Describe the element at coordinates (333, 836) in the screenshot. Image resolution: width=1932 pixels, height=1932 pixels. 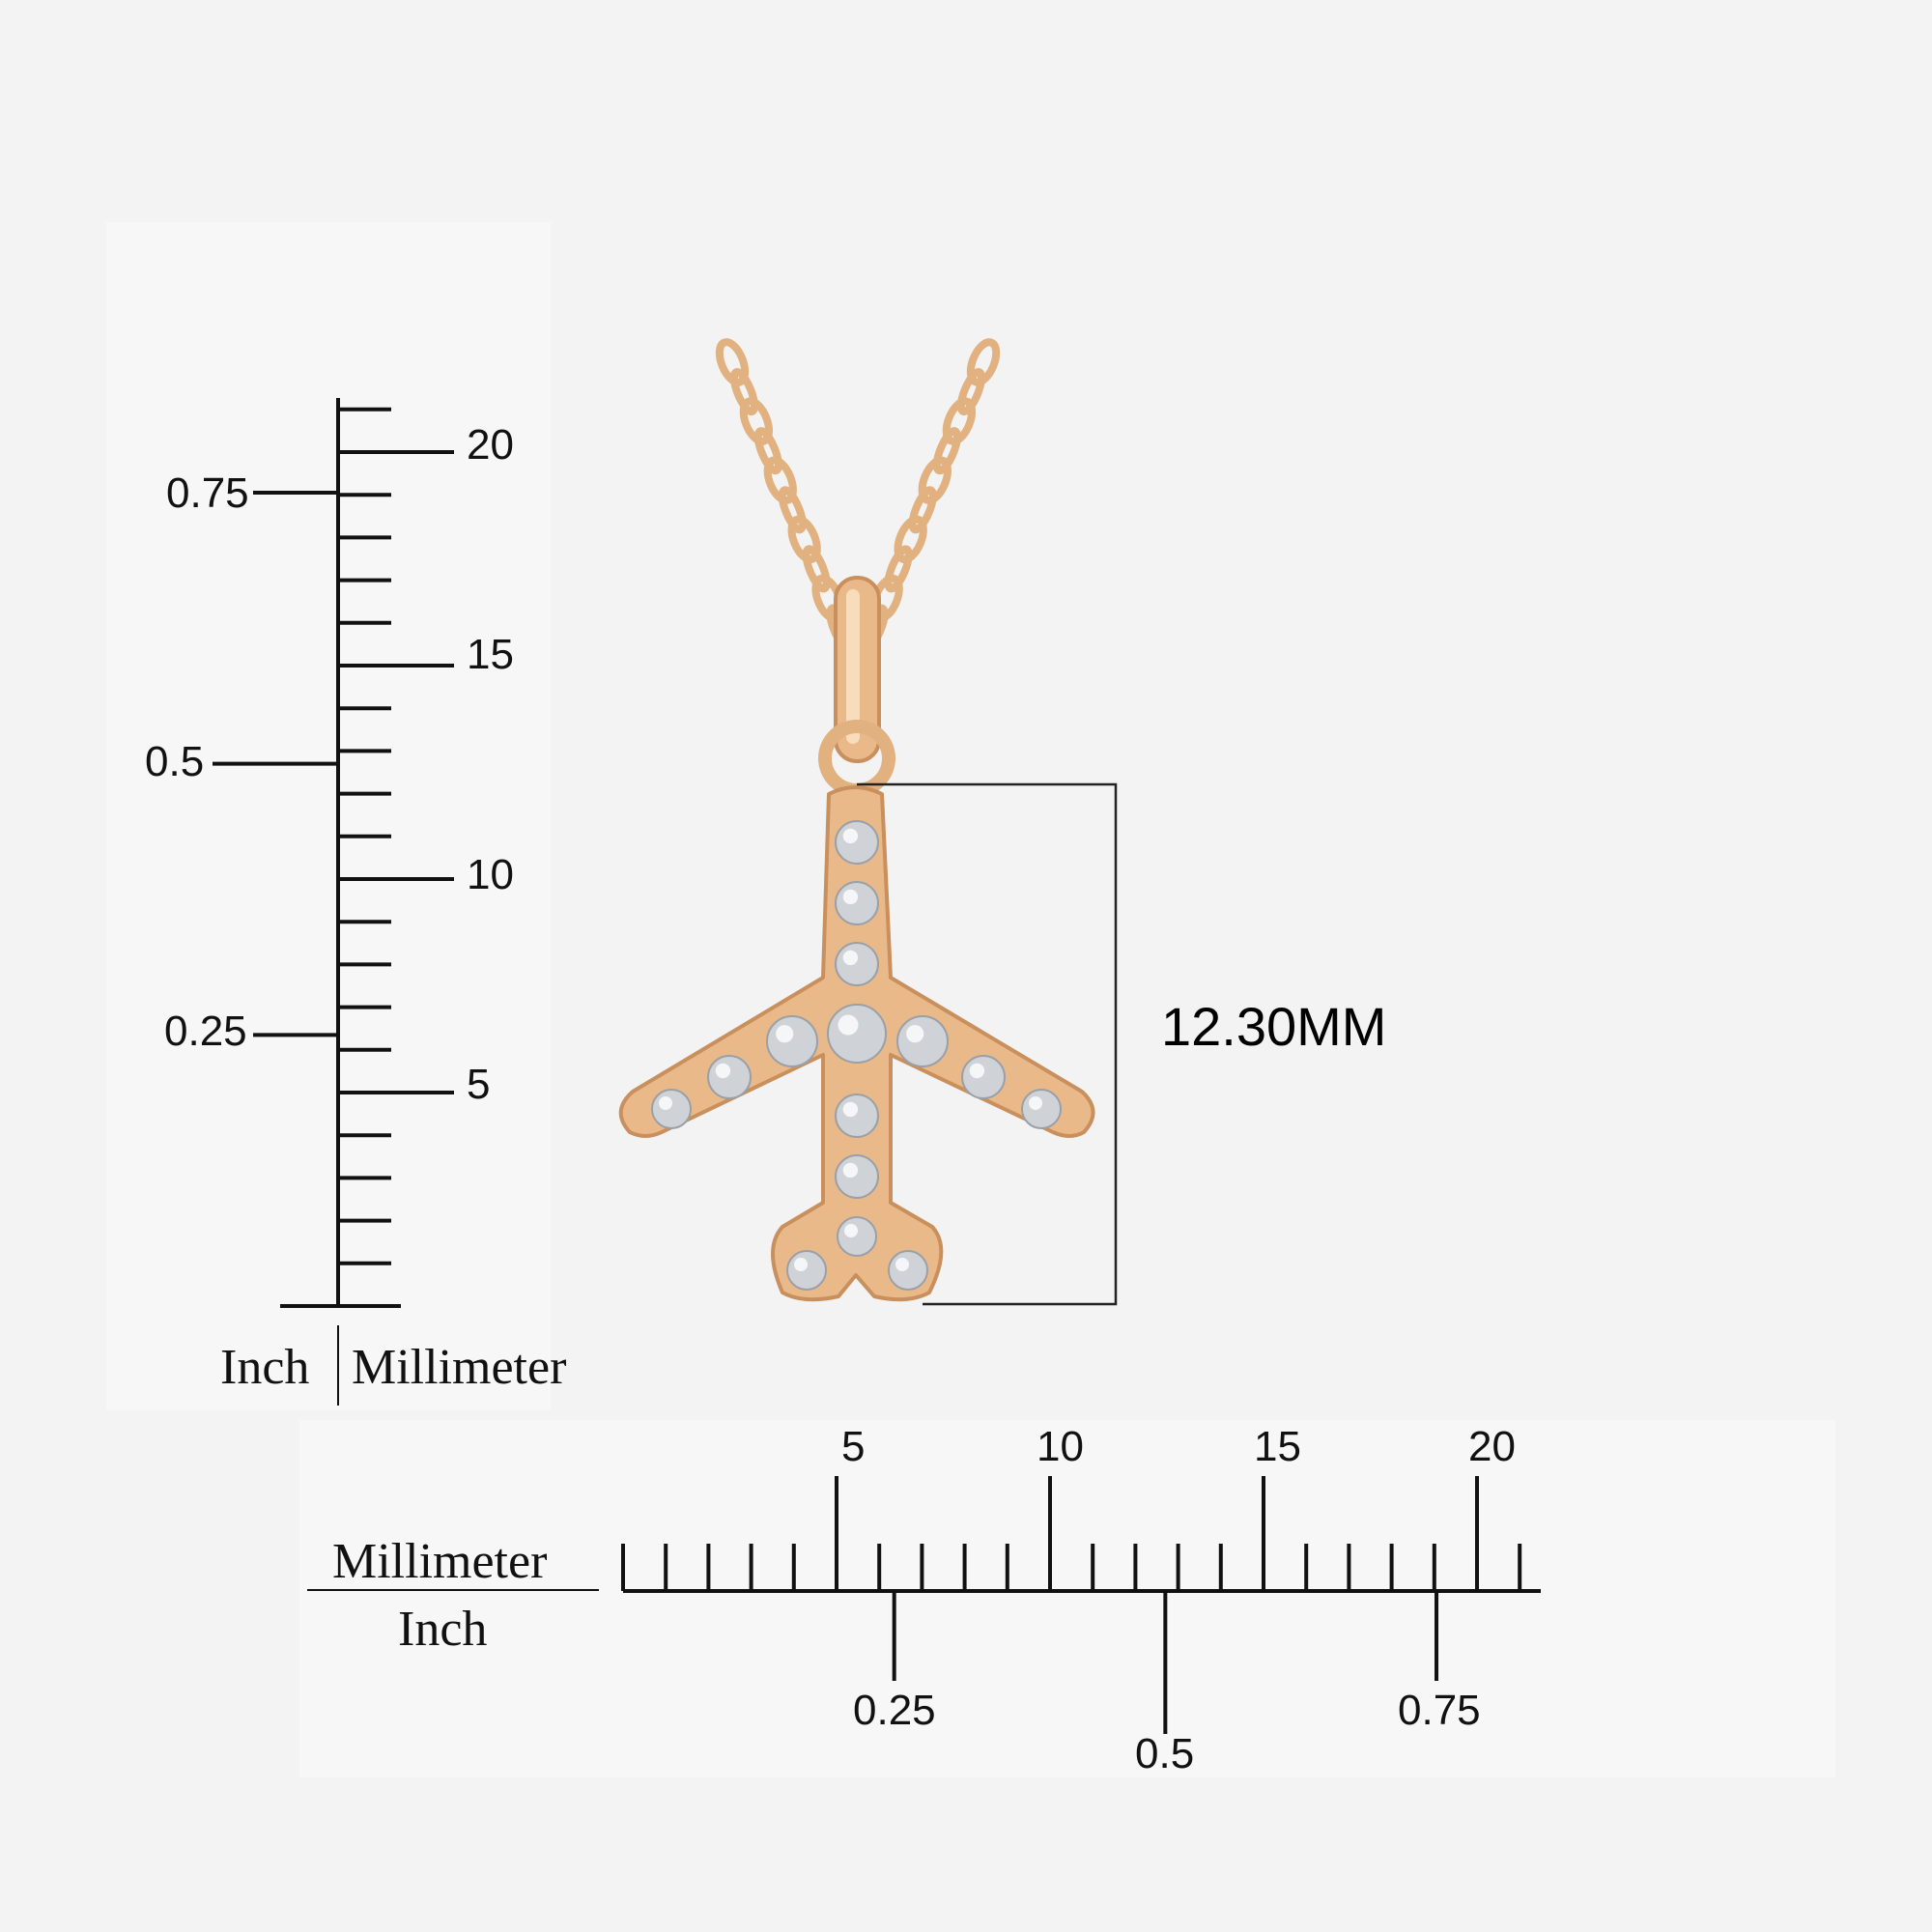
I see `vertical-ruler-ticks` at that location.